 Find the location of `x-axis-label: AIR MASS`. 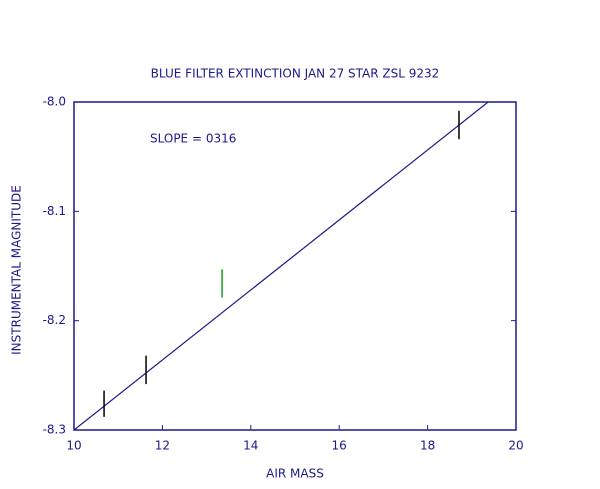

x-axis-label: AIR MASS is located at coordinates (295, 474).